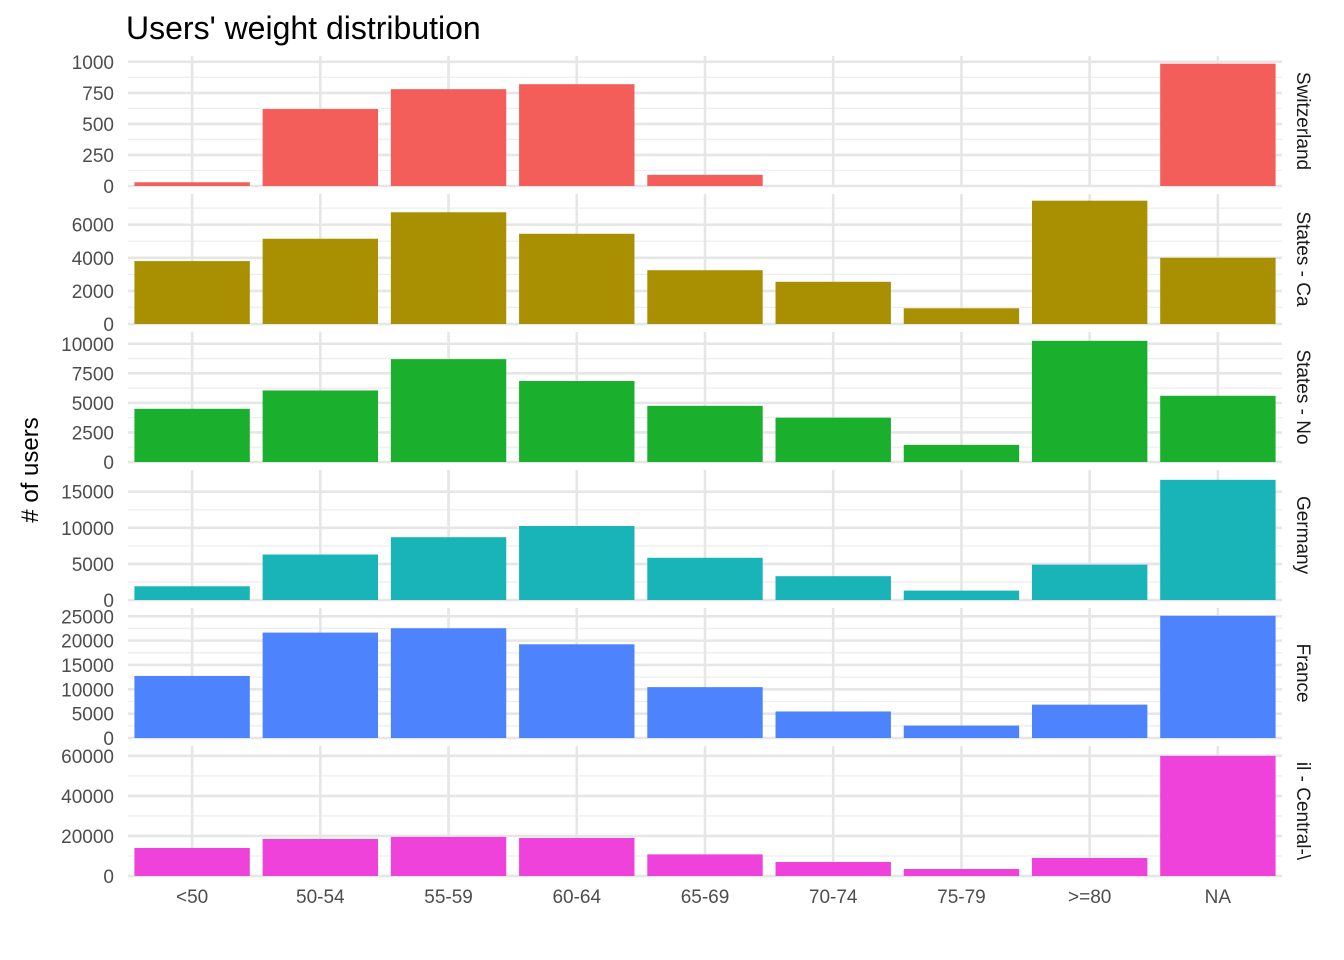 This screenshot has height=960, width=1344. I want to click on y-tick-label: 2000, so click(93, 292).